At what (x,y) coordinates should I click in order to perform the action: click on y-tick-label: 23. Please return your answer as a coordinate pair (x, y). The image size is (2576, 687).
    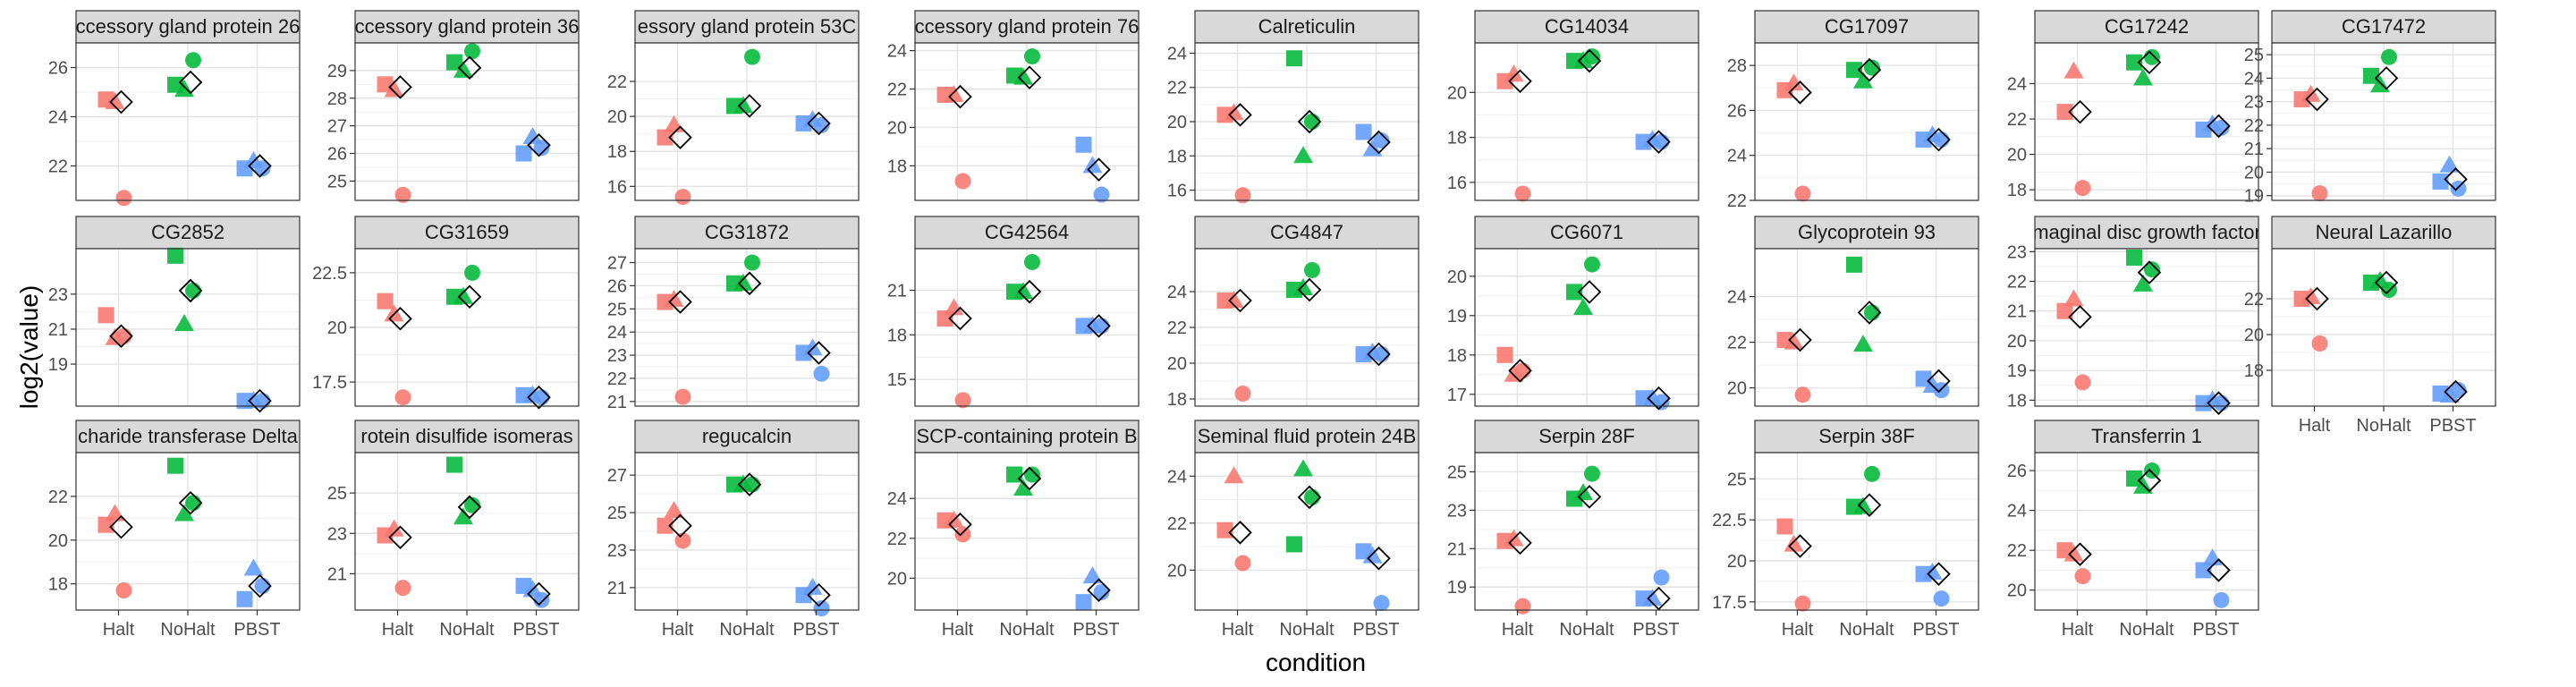
    Looking at the image, I should click on (337, 534).